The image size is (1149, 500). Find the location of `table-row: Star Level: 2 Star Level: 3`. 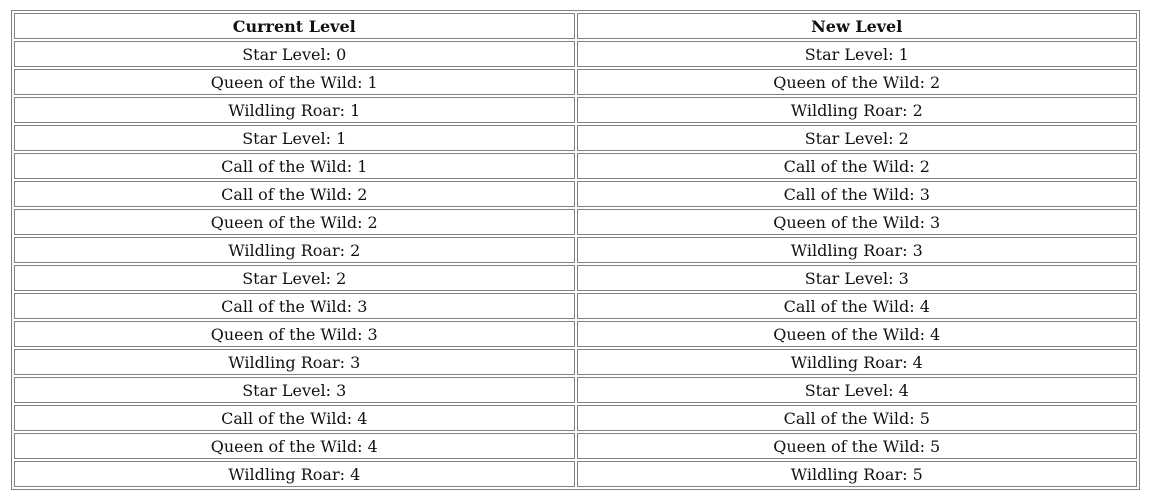

table-row: Star Level: 2 Star Level: 3 is located at coordinates (575, 278).